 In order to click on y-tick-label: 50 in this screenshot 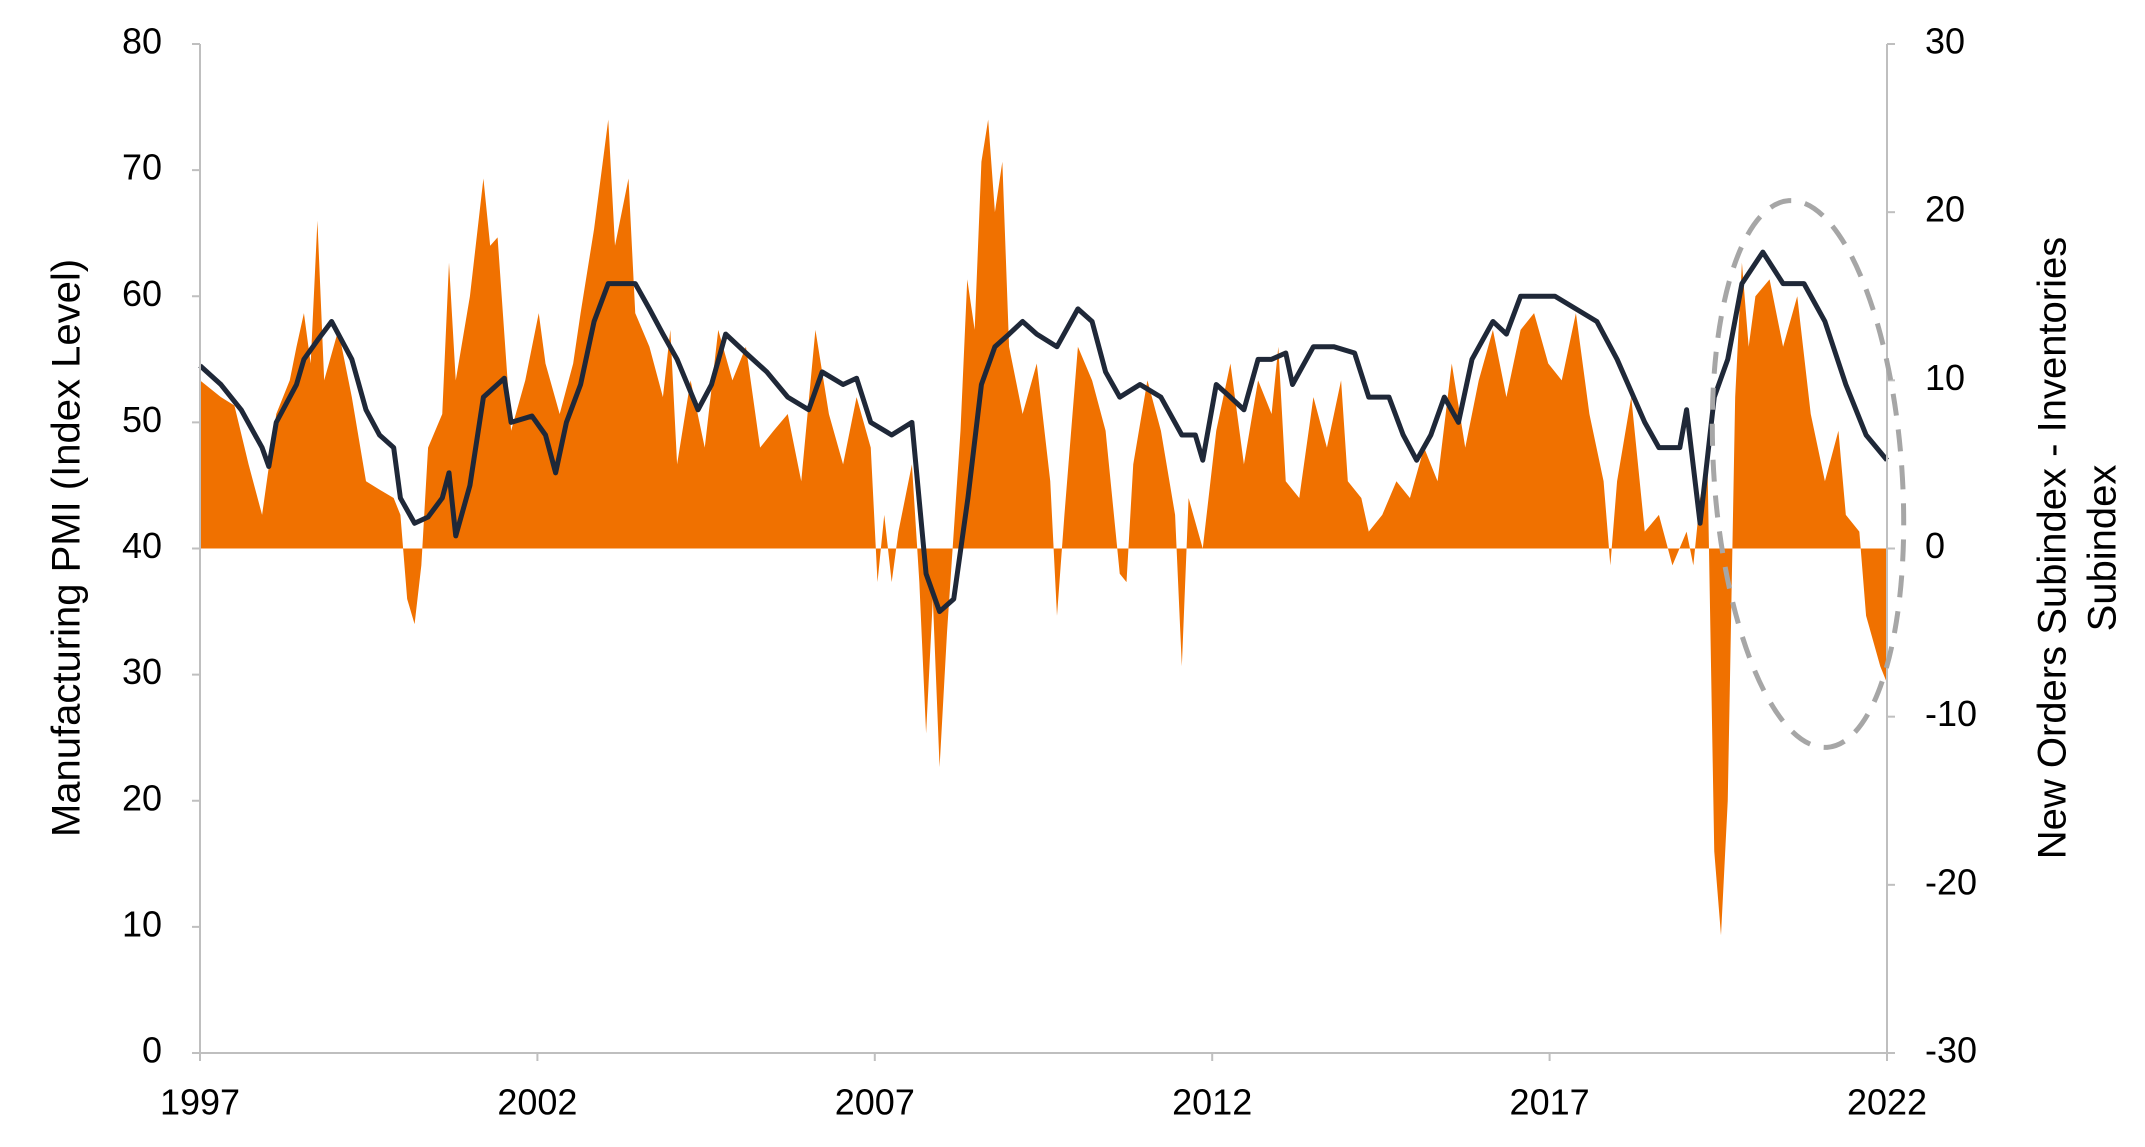, I will do `click(142, 419)`.